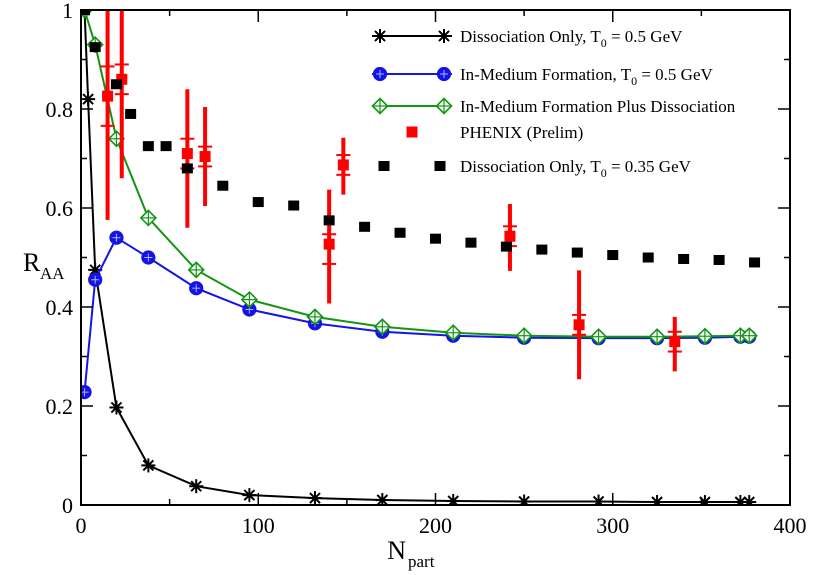  Describe the element at coordinates (60, 109) in the screenshot. I see `y-tick-label: 0.8` at that location.